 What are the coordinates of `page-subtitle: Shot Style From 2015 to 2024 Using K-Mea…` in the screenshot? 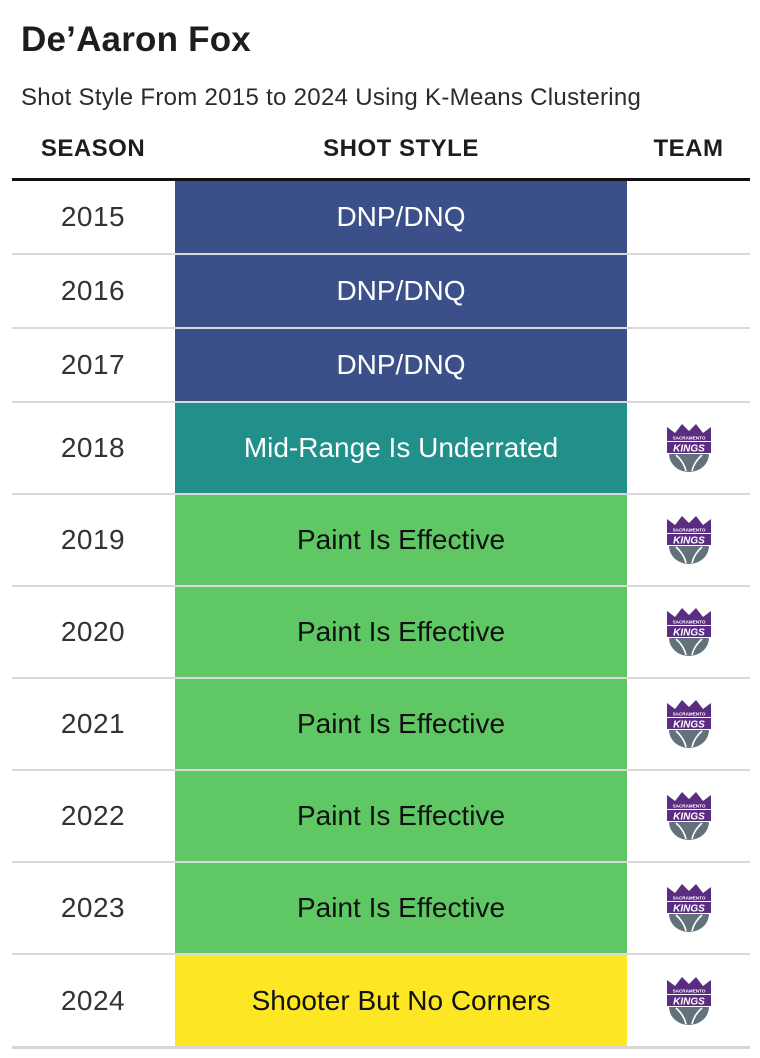 It's located at (331, 97).